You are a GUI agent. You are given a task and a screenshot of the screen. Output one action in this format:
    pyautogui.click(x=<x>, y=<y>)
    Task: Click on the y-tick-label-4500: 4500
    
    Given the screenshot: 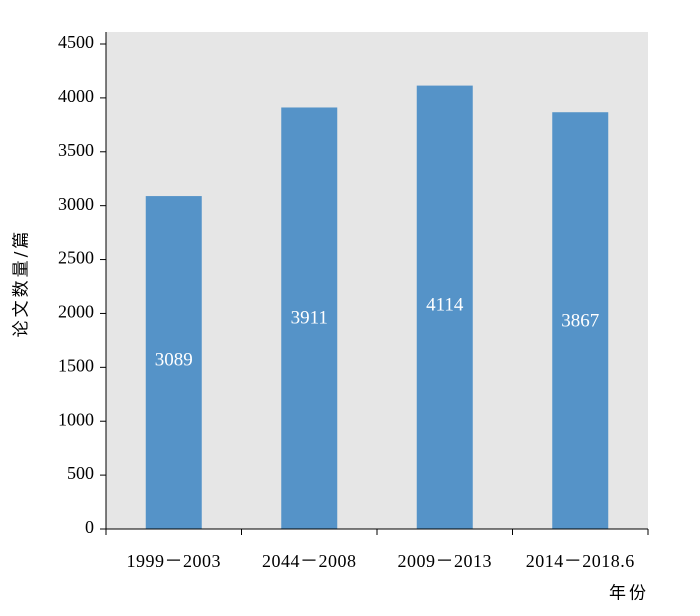 What is the action you would take?
    pyautogui.click(x=76, y=42)
    